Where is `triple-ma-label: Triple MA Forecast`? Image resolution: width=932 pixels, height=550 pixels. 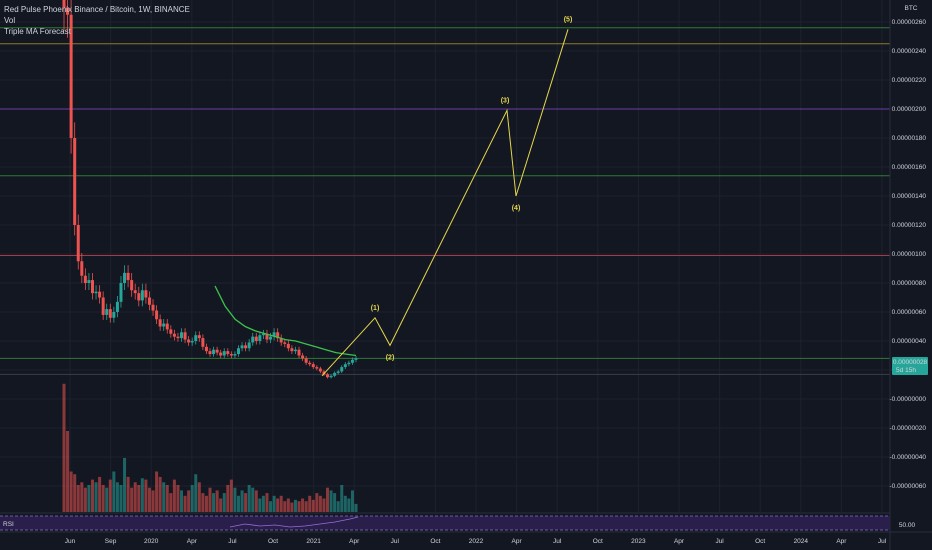 triple-ma-label: Triple MA Forecast is located at coordinates (37, 31).